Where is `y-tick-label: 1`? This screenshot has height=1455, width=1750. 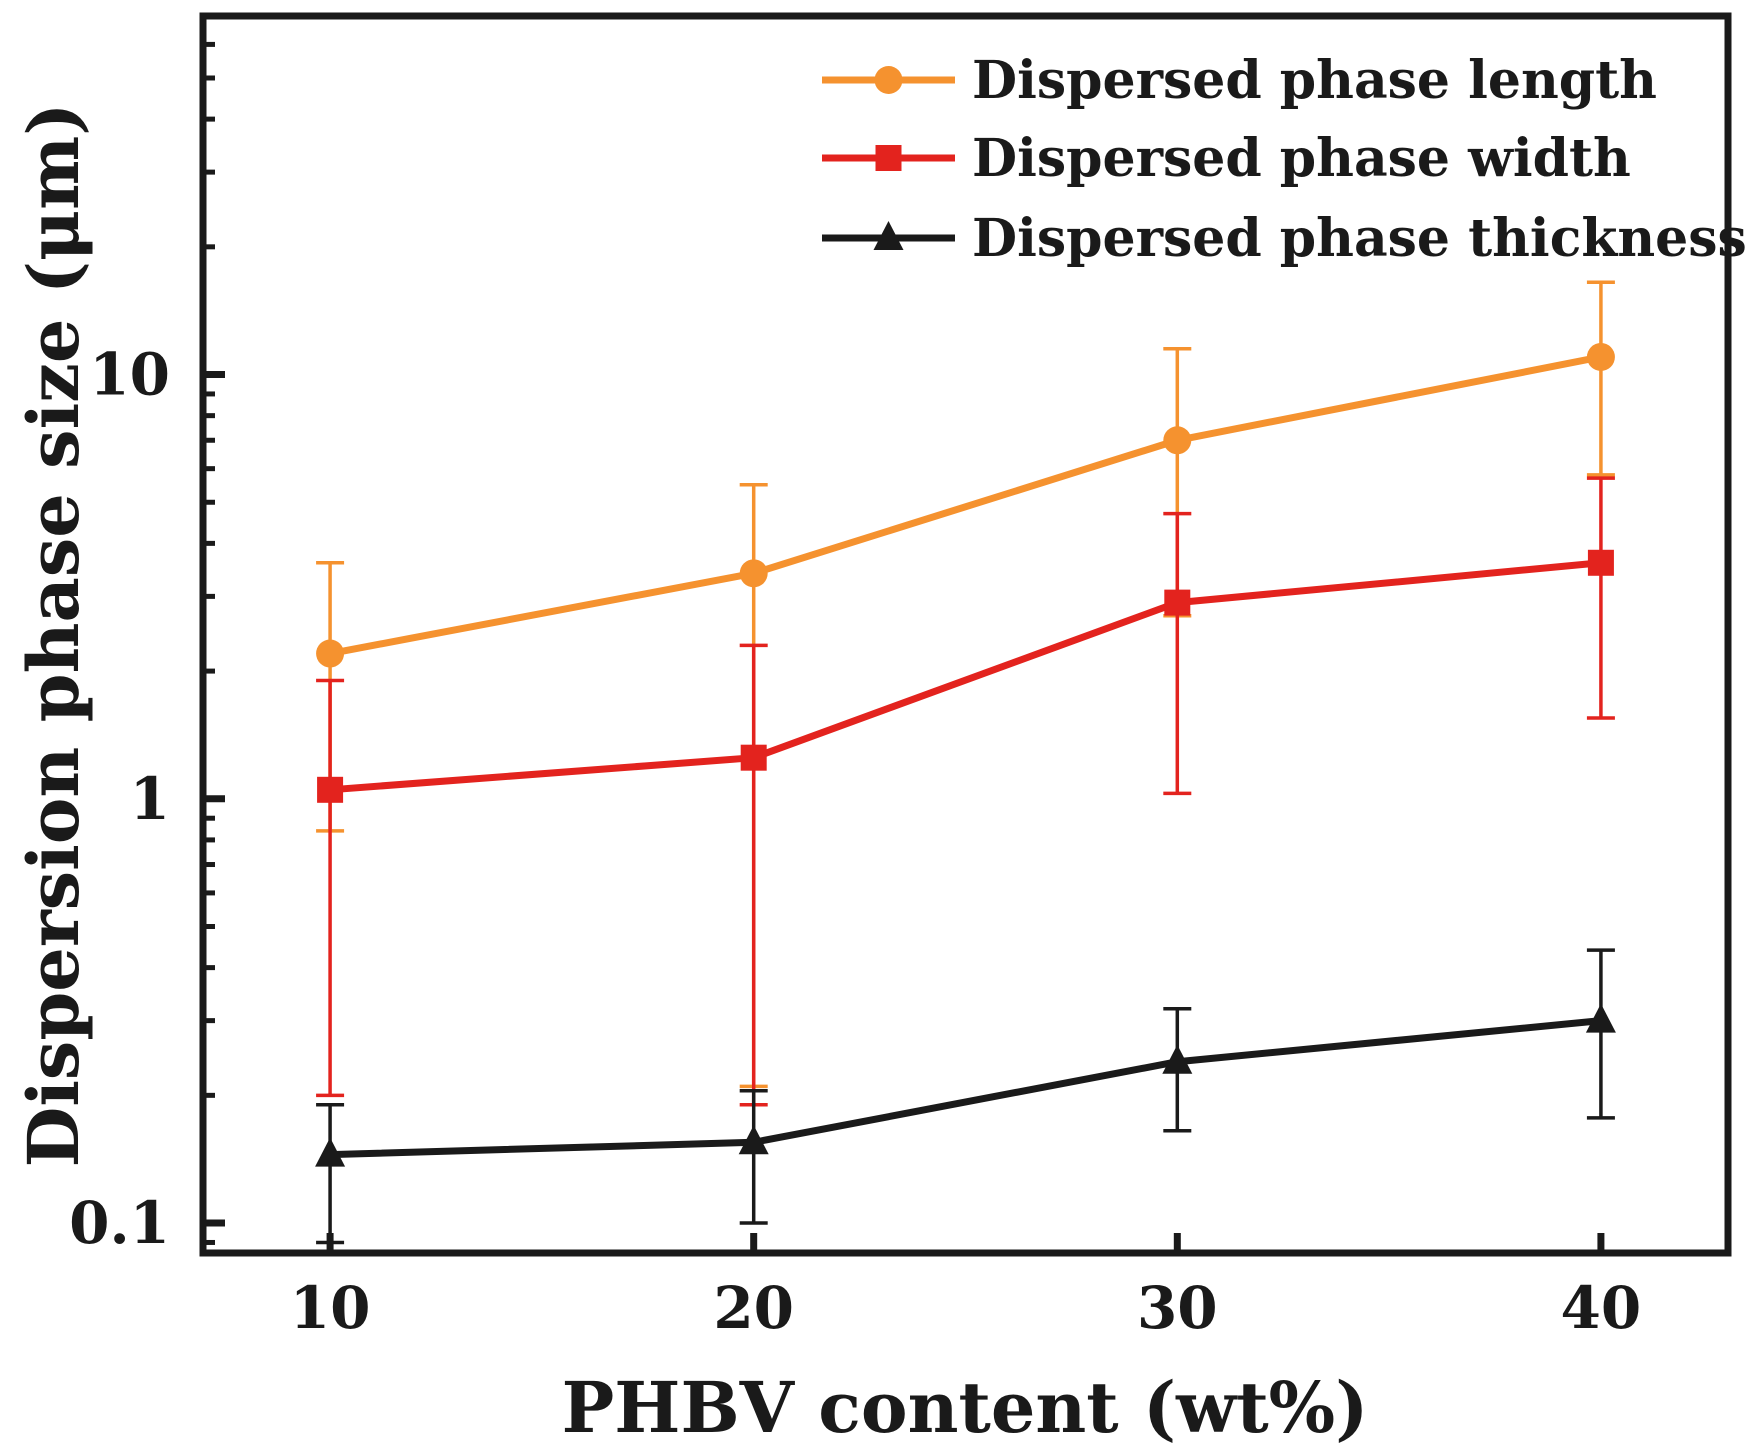 y-tick-label: 1 is located at coordinates (150, 799).